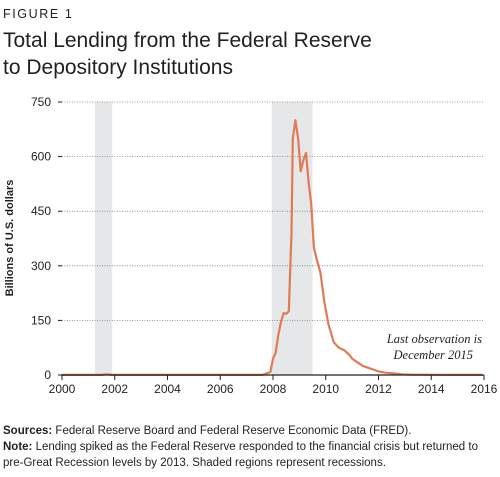 Image resolution: width=500 pixels, height=477 pixels. I want to click on y-tick-label-0: 0, so click(47, 375).